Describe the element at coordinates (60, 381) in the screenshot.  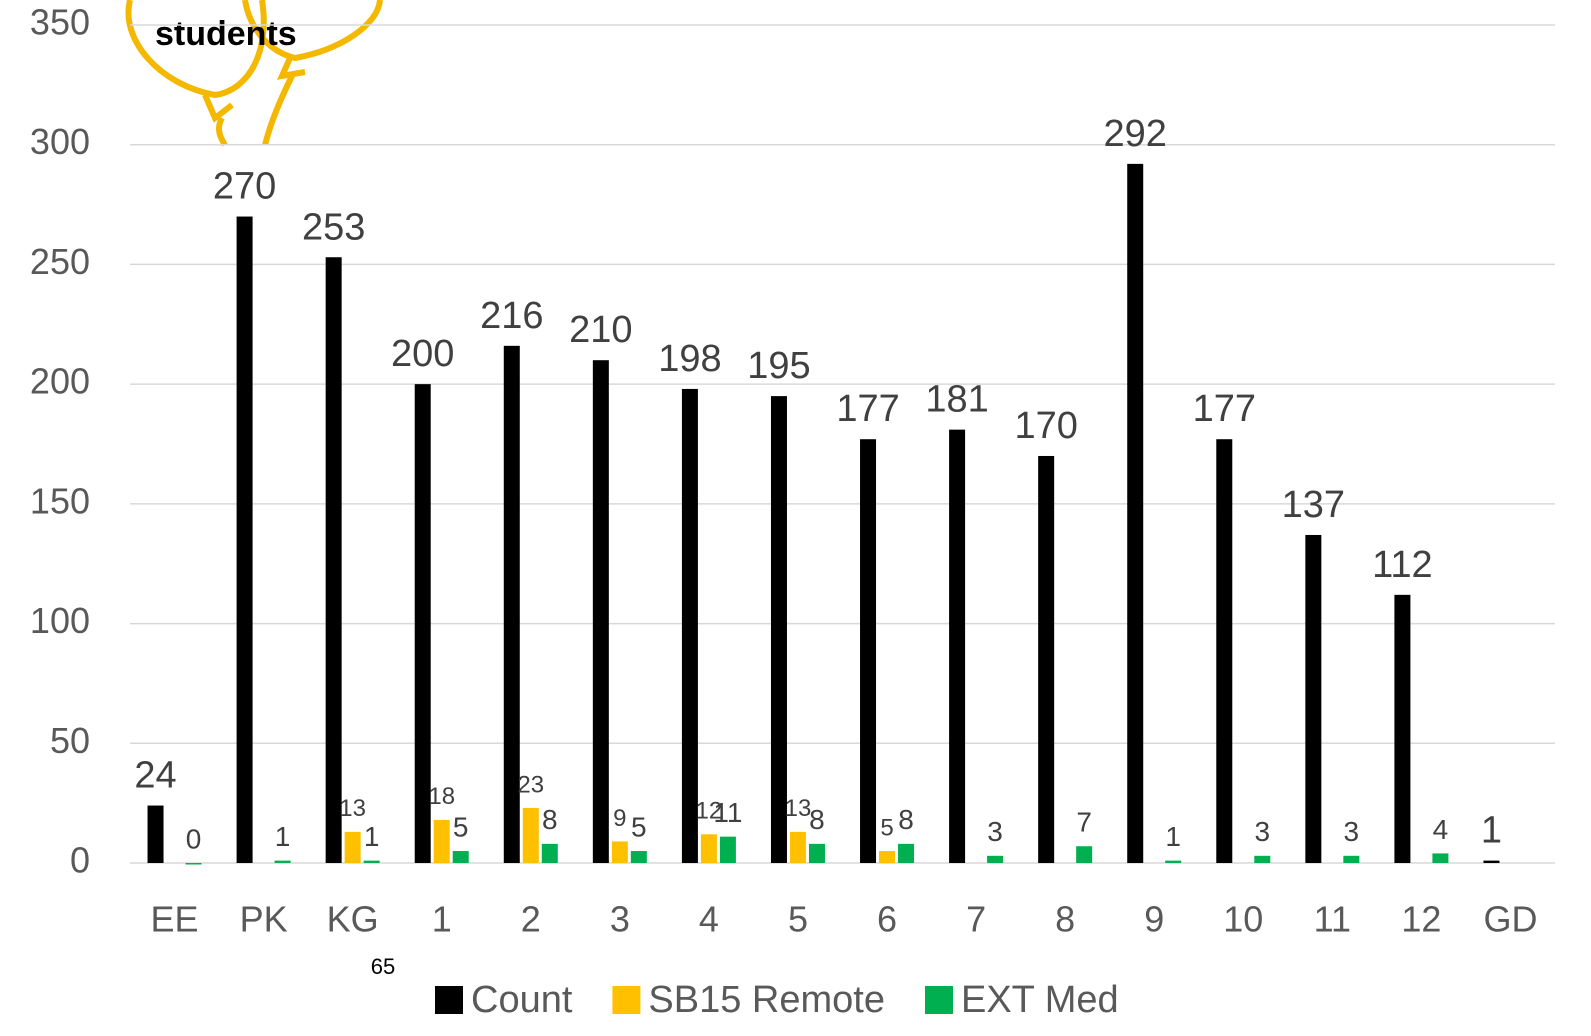
I see `y-tick-label: 200` at that location.